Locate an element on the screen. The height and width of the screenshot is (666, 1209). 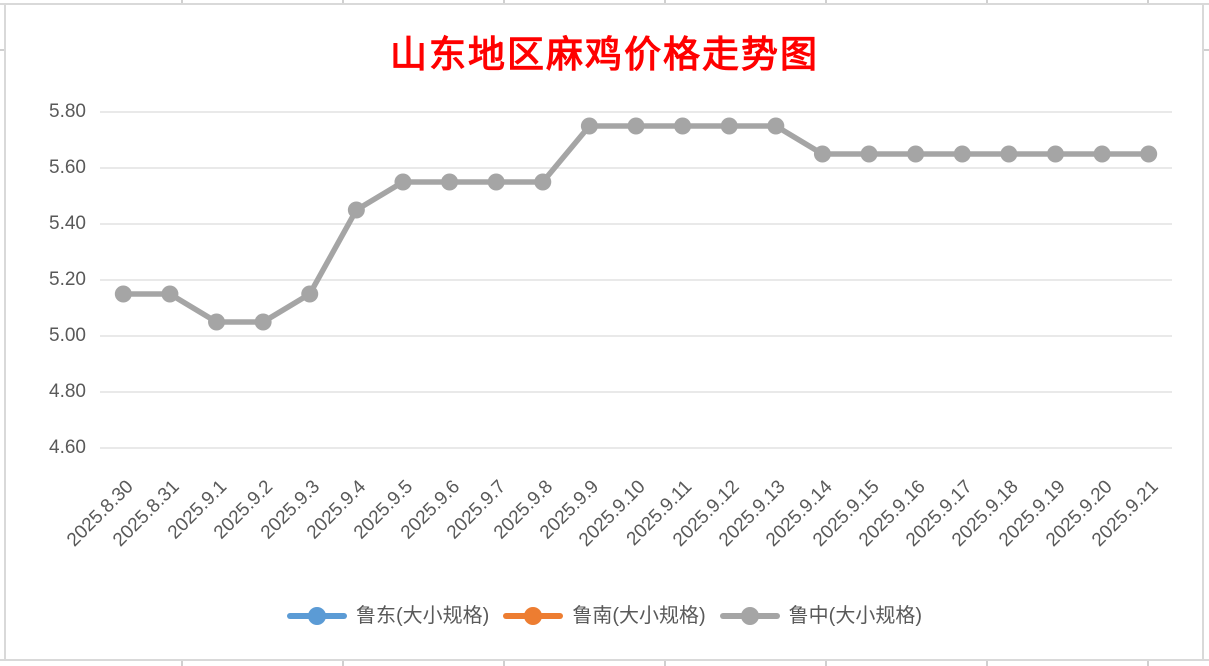
chart-frame-right-border is located at coordinates (1203, 332).